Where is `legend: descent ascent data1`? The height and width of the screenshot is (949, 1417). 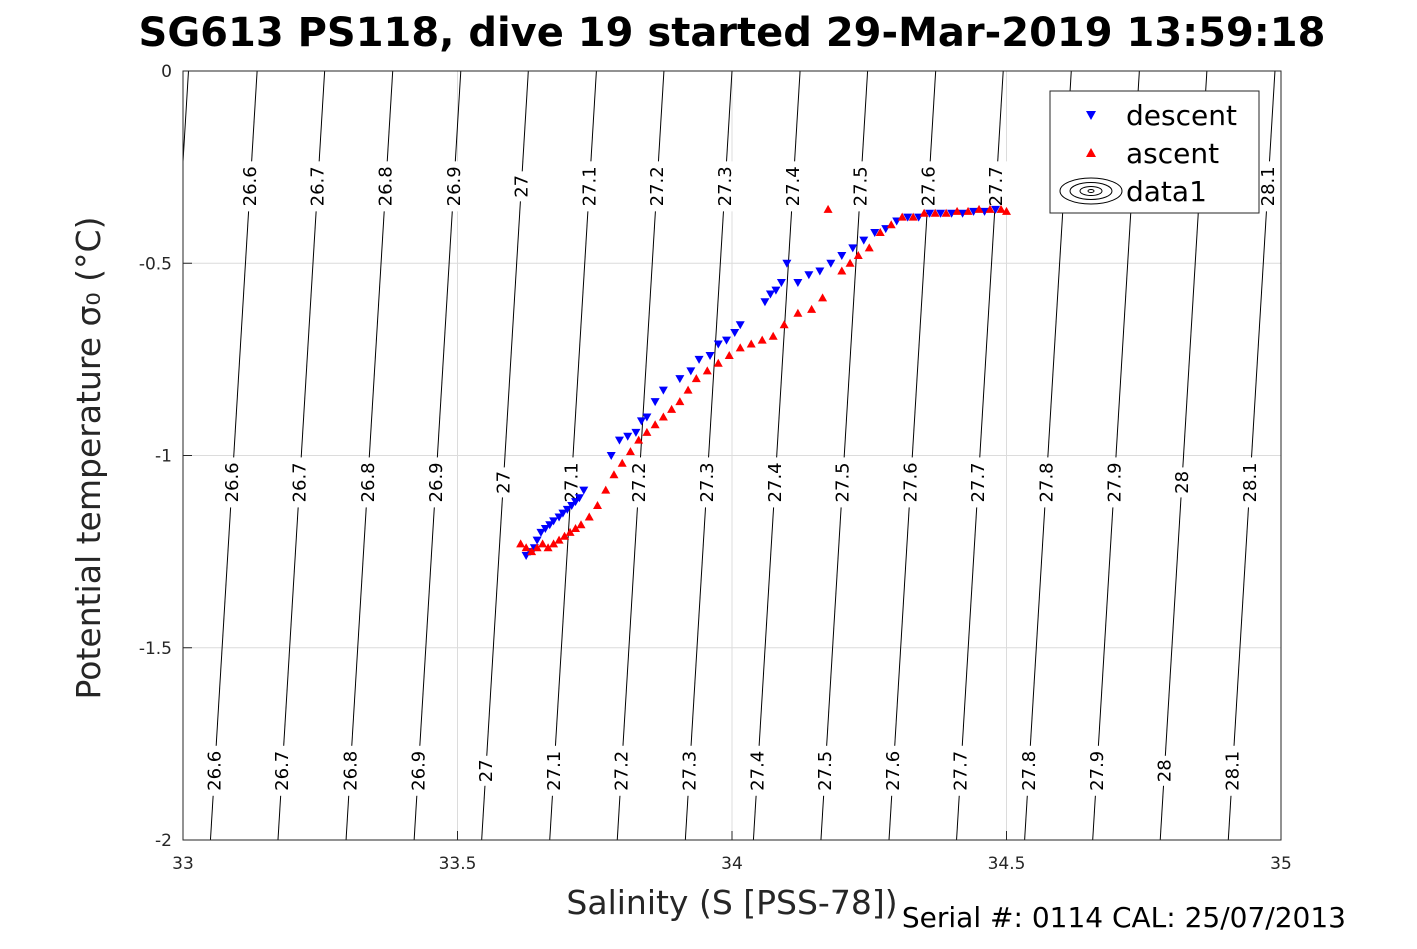 legend: descent ascent data1 is located at coordinates (1154, 152).